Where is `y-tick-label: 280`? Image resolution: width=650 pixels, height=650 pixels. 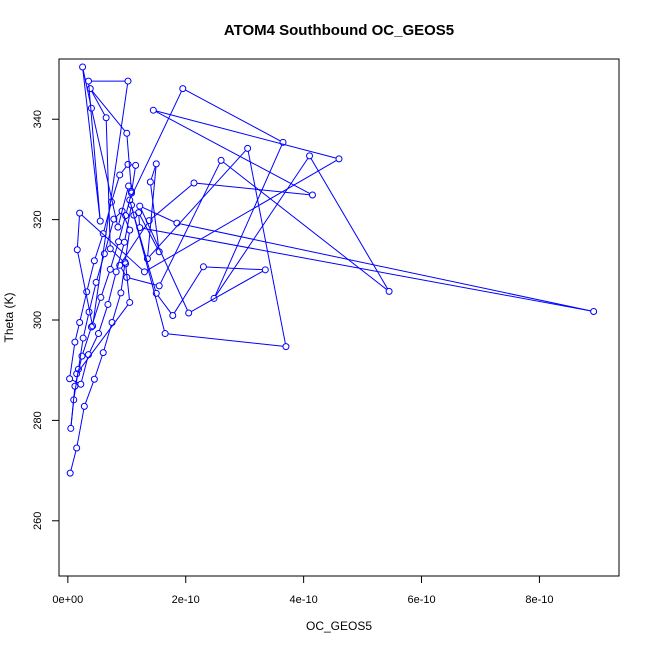 y-tick-label: 280 is located at coordinates (38, 420).